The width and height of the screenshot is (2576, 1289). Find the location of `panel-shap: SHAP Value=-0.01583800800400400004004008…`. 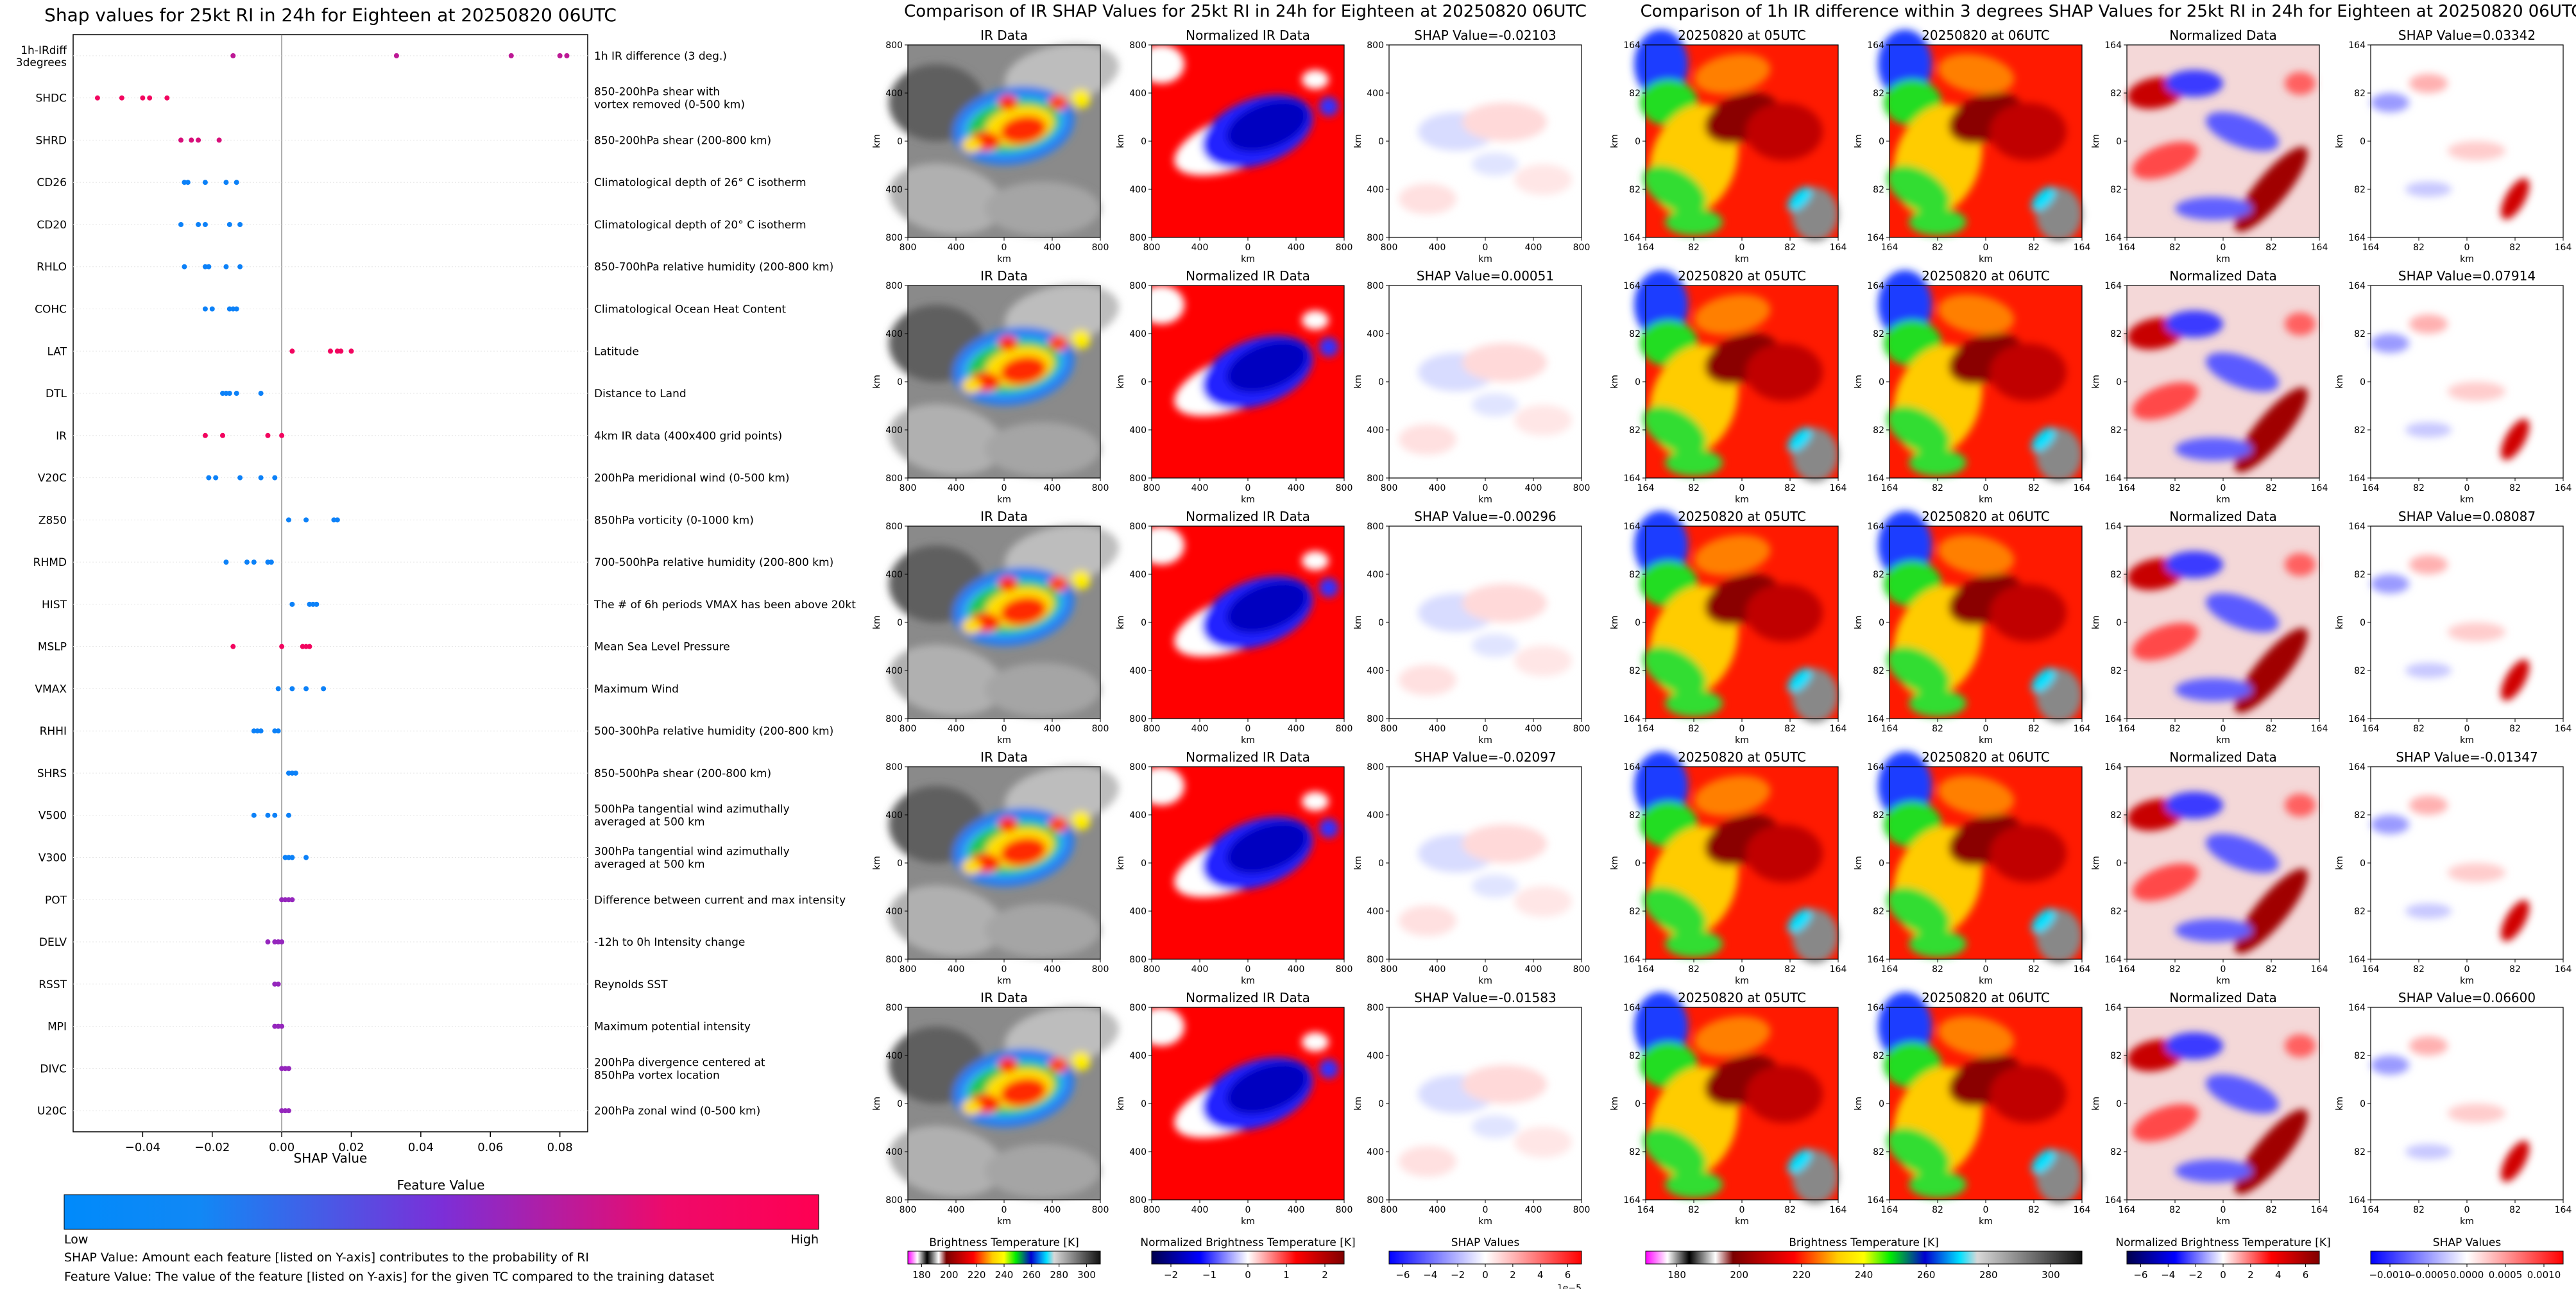

panel-shap: SHAP Value=-0.01583800800400400004004008… is located at coordinates (1471, 1108).